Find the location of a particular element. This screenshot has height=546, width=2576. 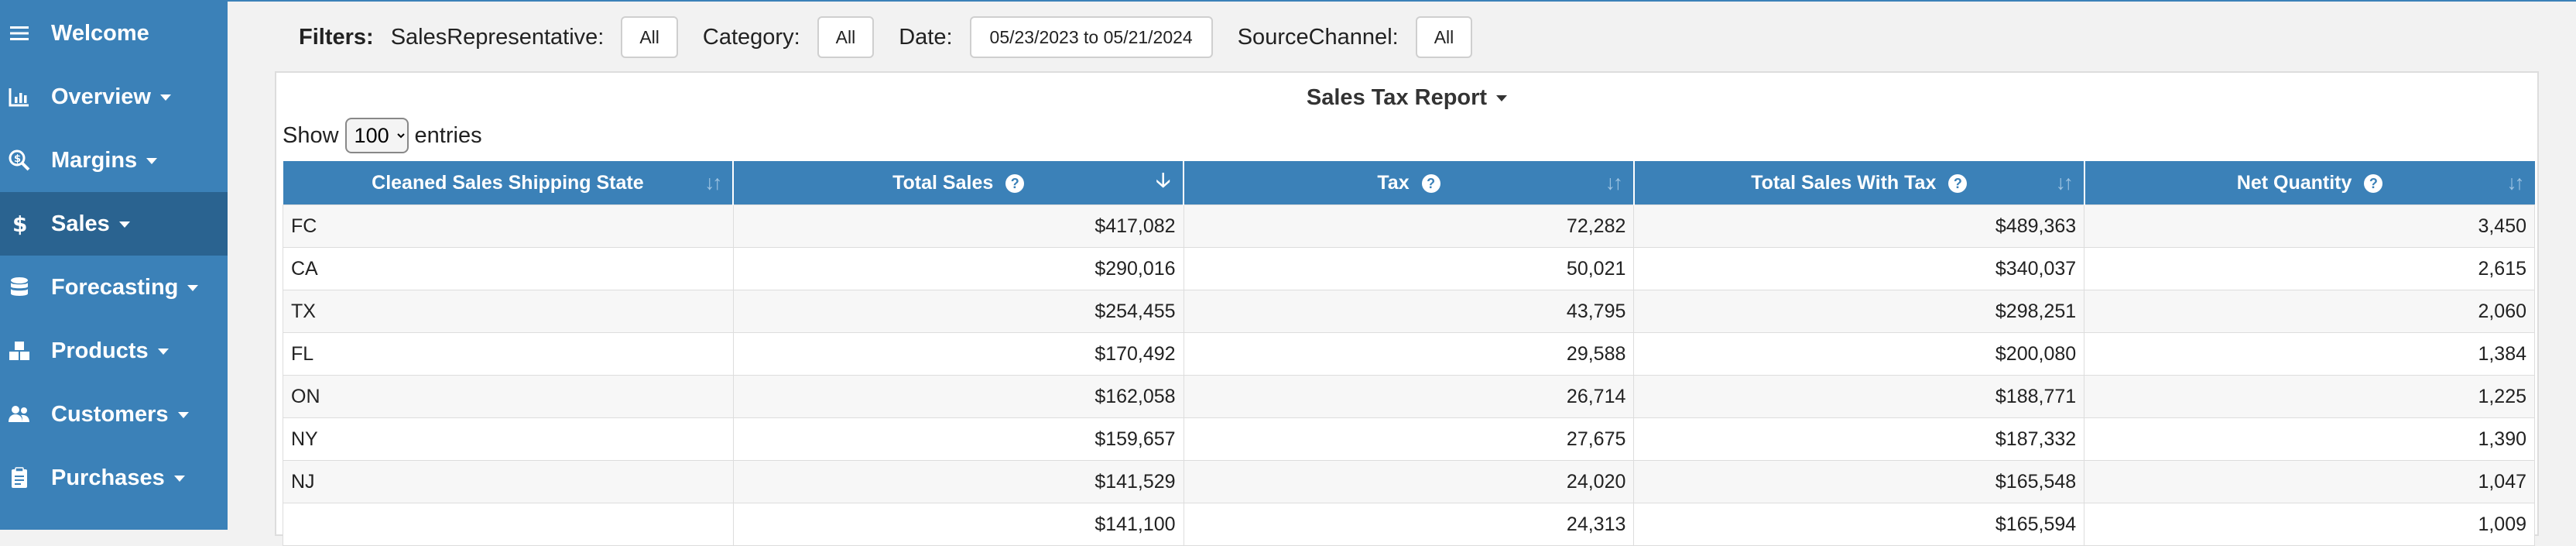

cell-state: CA is located at coordinates (509, 268).